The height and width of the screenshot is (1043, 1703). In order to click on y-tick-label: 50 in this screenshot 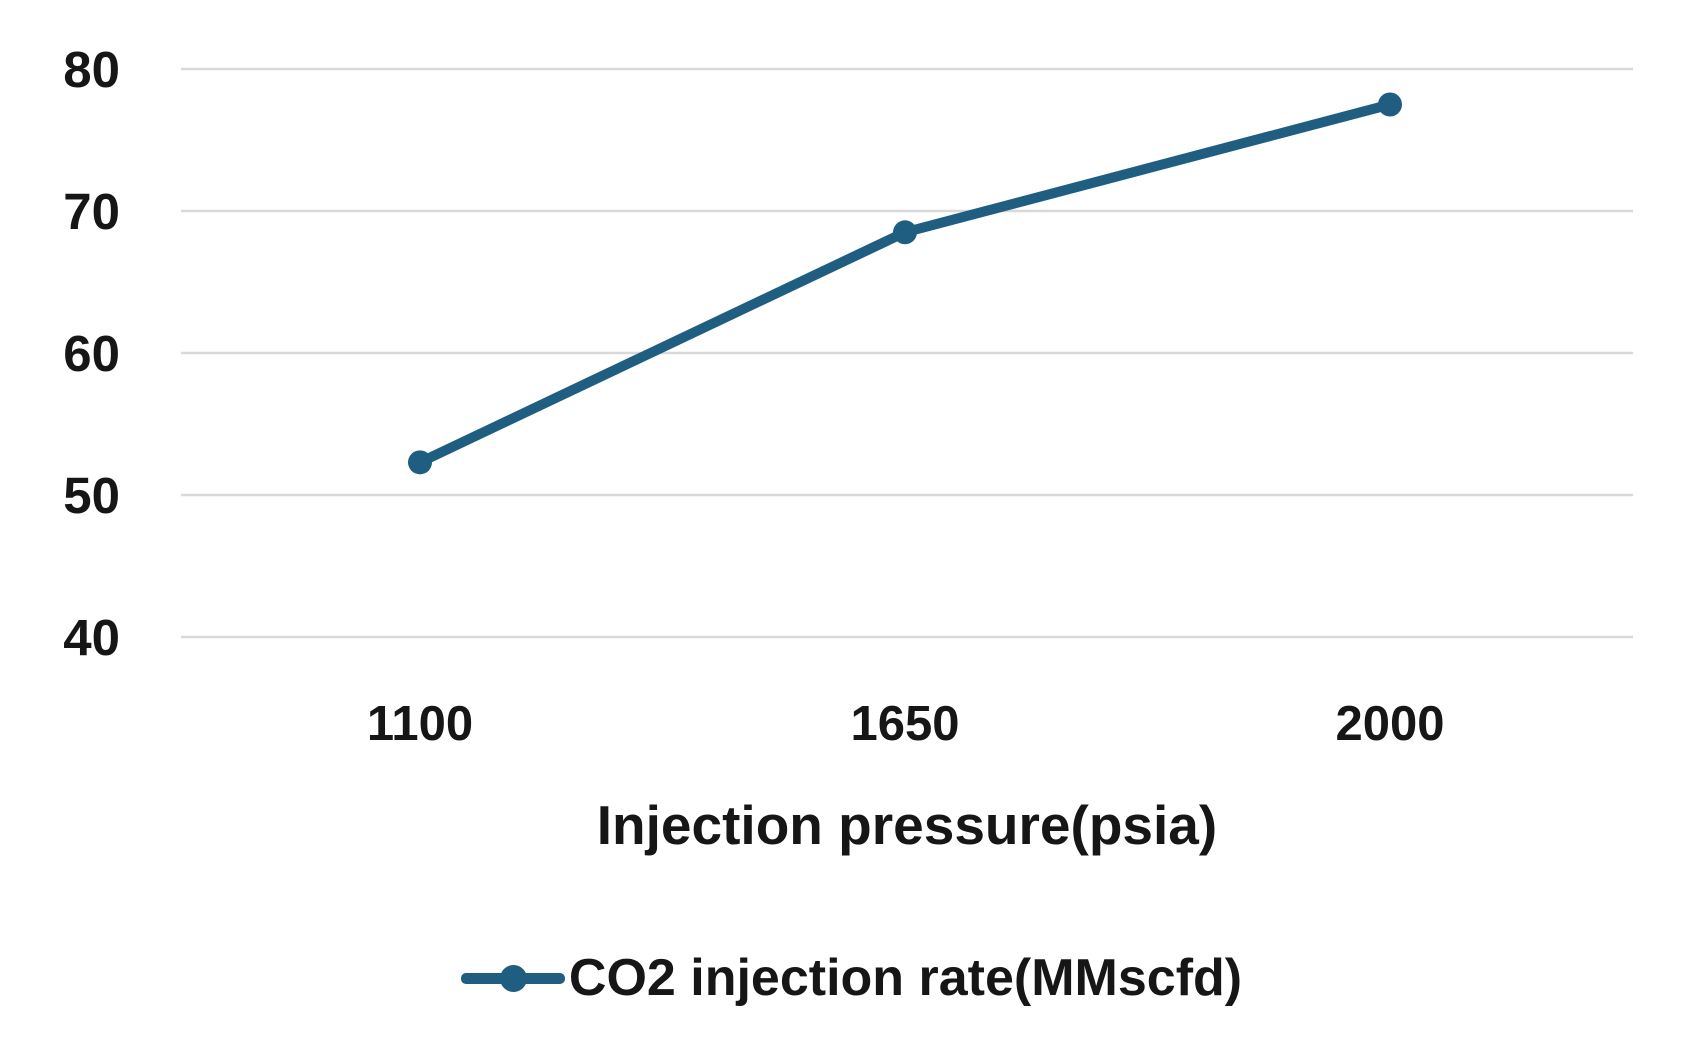, I will do `click(91, 495)`.